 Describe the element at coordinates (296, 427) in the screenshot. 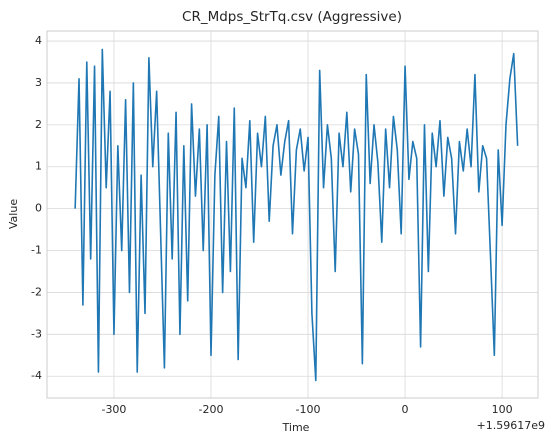

I see `x-axis-label: Time` at that location.